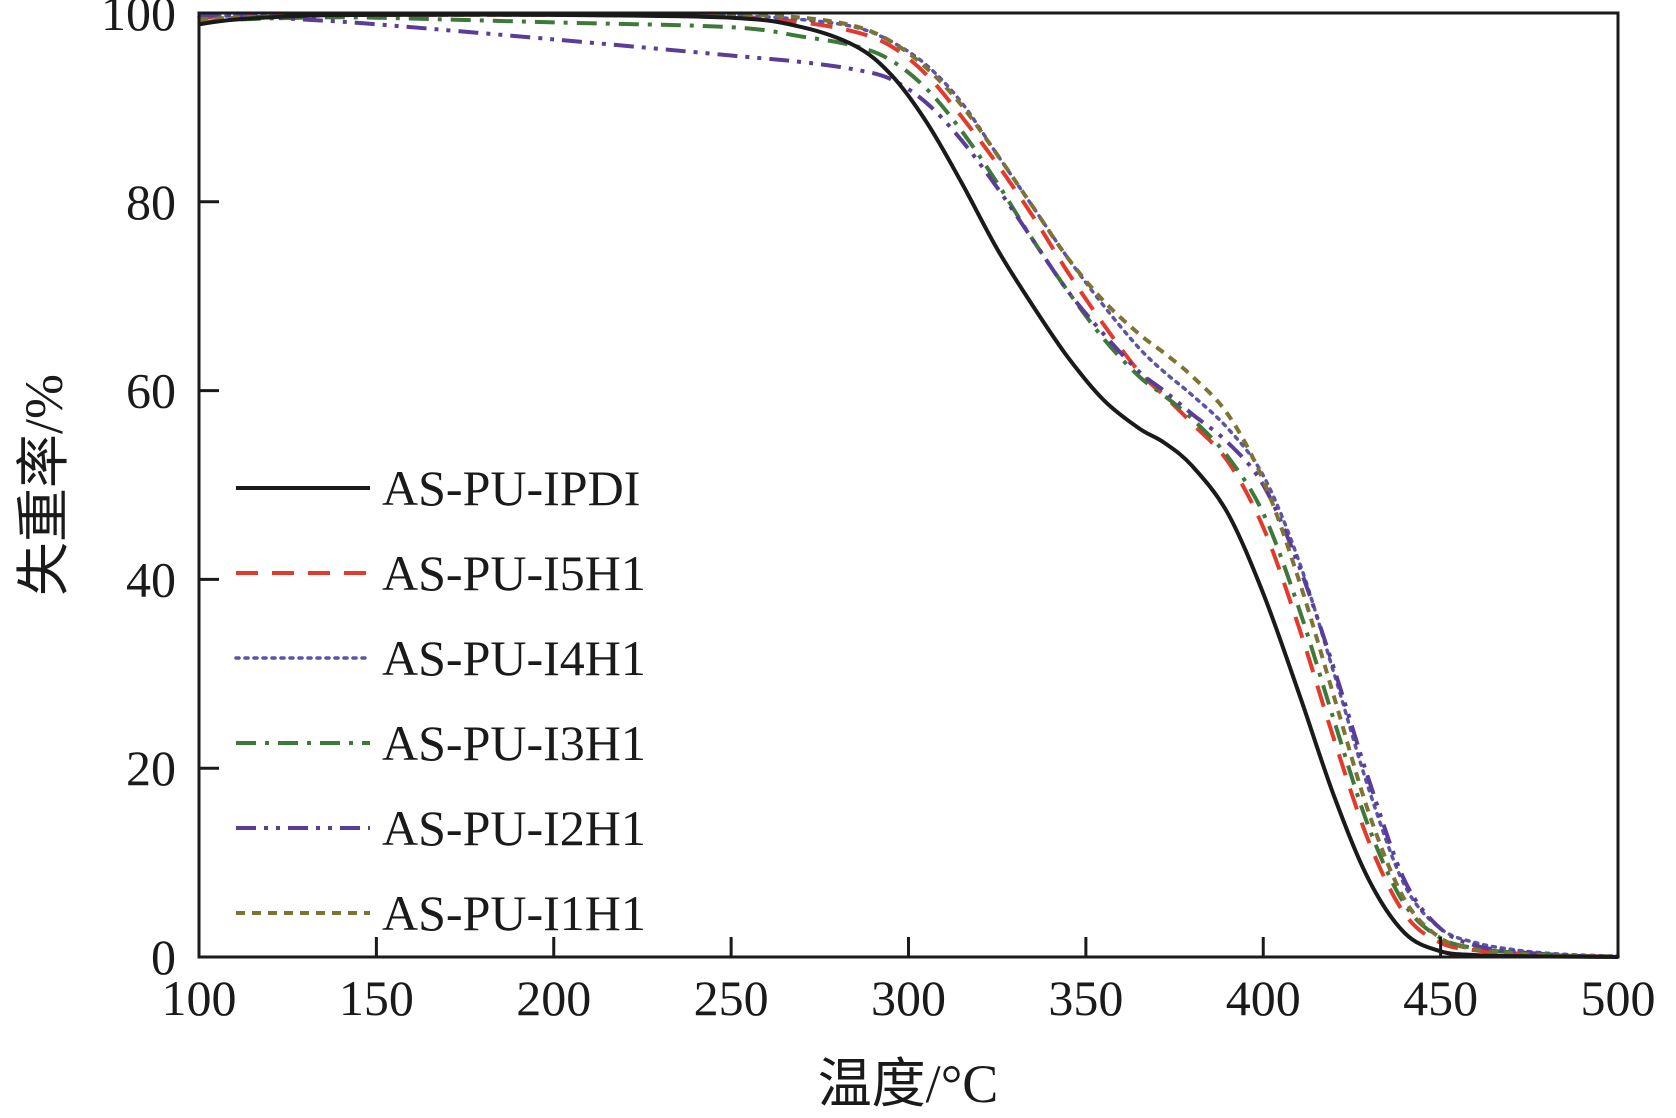  What do you see at coordinates (1263, 998) in the screenshot?
I see `x-tick-label: 400` at bounding box center [1263, 998].